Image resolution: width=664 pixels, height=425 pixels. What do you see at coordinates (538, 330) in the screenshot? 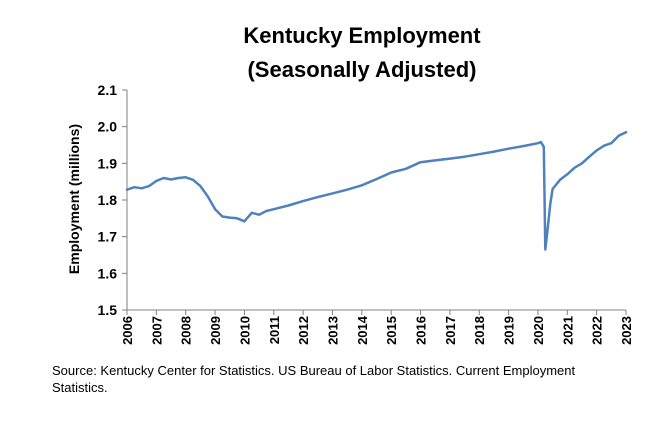
I see `x-tick-label: 2020` at bounding box center [538, 330].